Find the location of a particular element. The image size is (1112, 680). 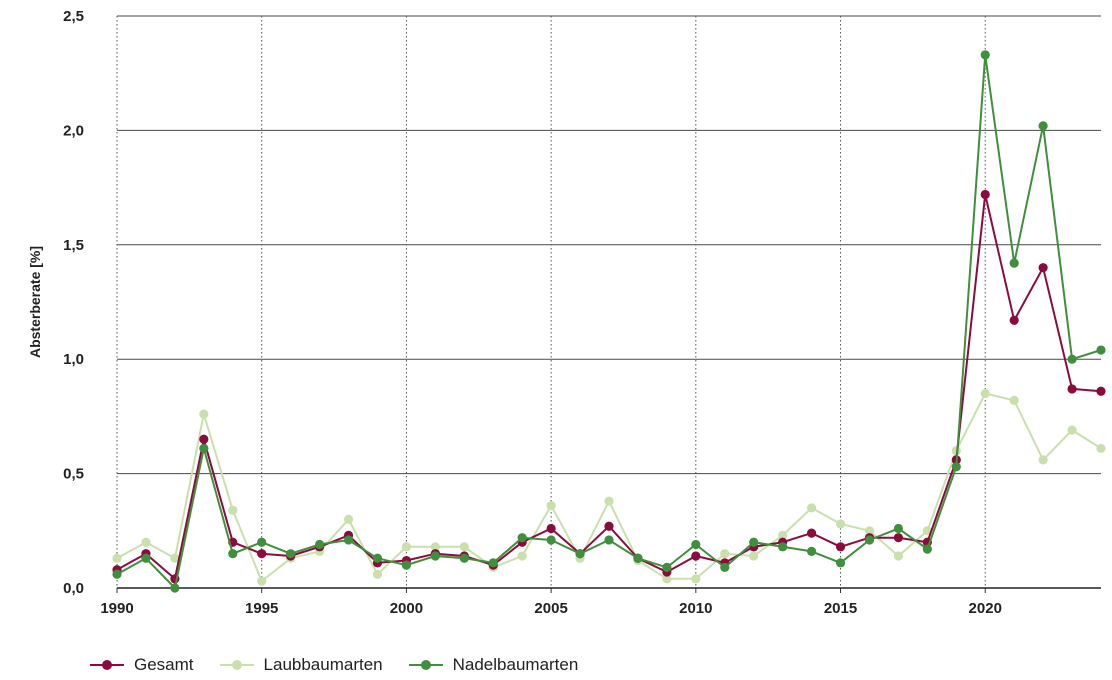

legend-label-laubbaumarten: Laubbaumarten is located at coordinates (323, 664).